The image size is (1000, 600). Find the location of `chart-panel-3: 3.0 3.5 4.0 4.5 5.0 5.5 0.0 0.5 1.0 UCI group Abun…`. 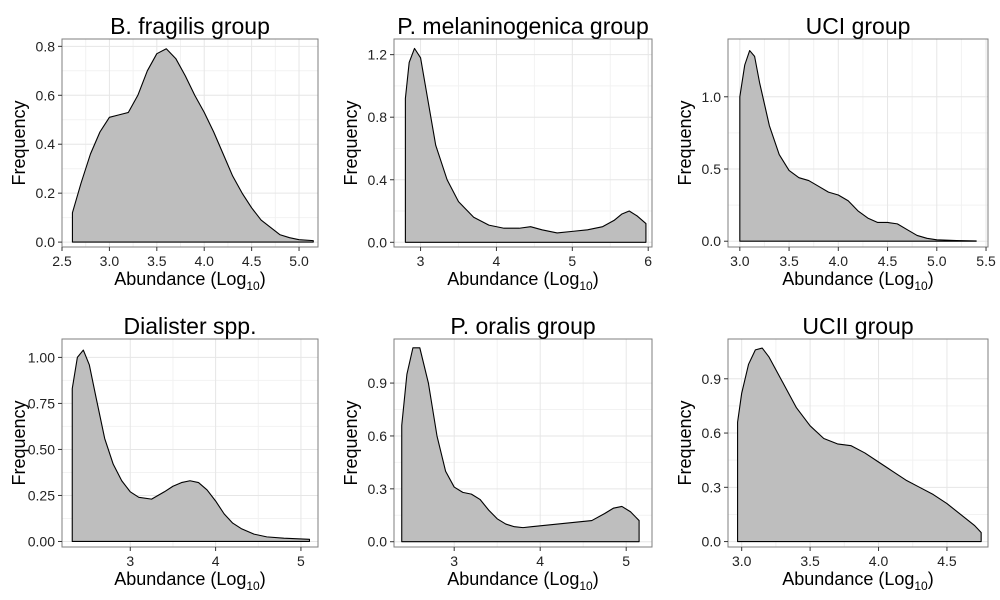

chart-panel-3: 3.0 3.5 4.0 4.5 5.0 5.5 0.0 0.5 1.0 UCI group Abun… is located at coordinates (835, 153).